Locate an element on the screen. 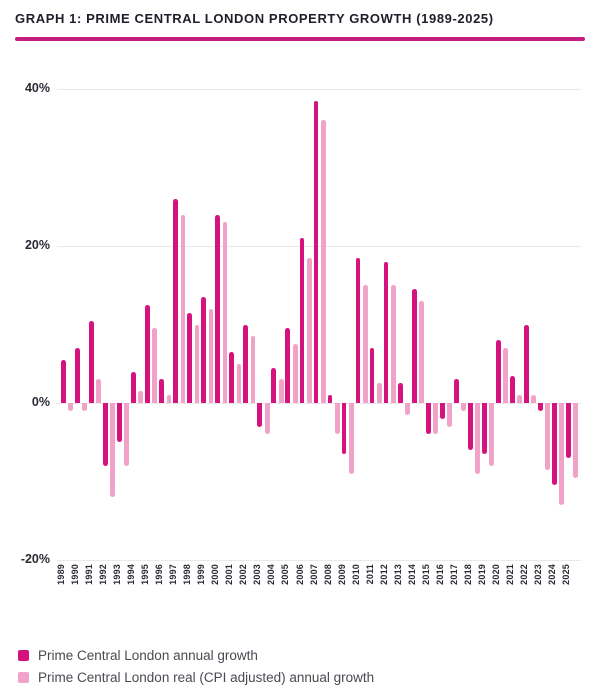 This screenshot has width=600, height=700. bar-real-1989 is located at coordinates (71, 407).